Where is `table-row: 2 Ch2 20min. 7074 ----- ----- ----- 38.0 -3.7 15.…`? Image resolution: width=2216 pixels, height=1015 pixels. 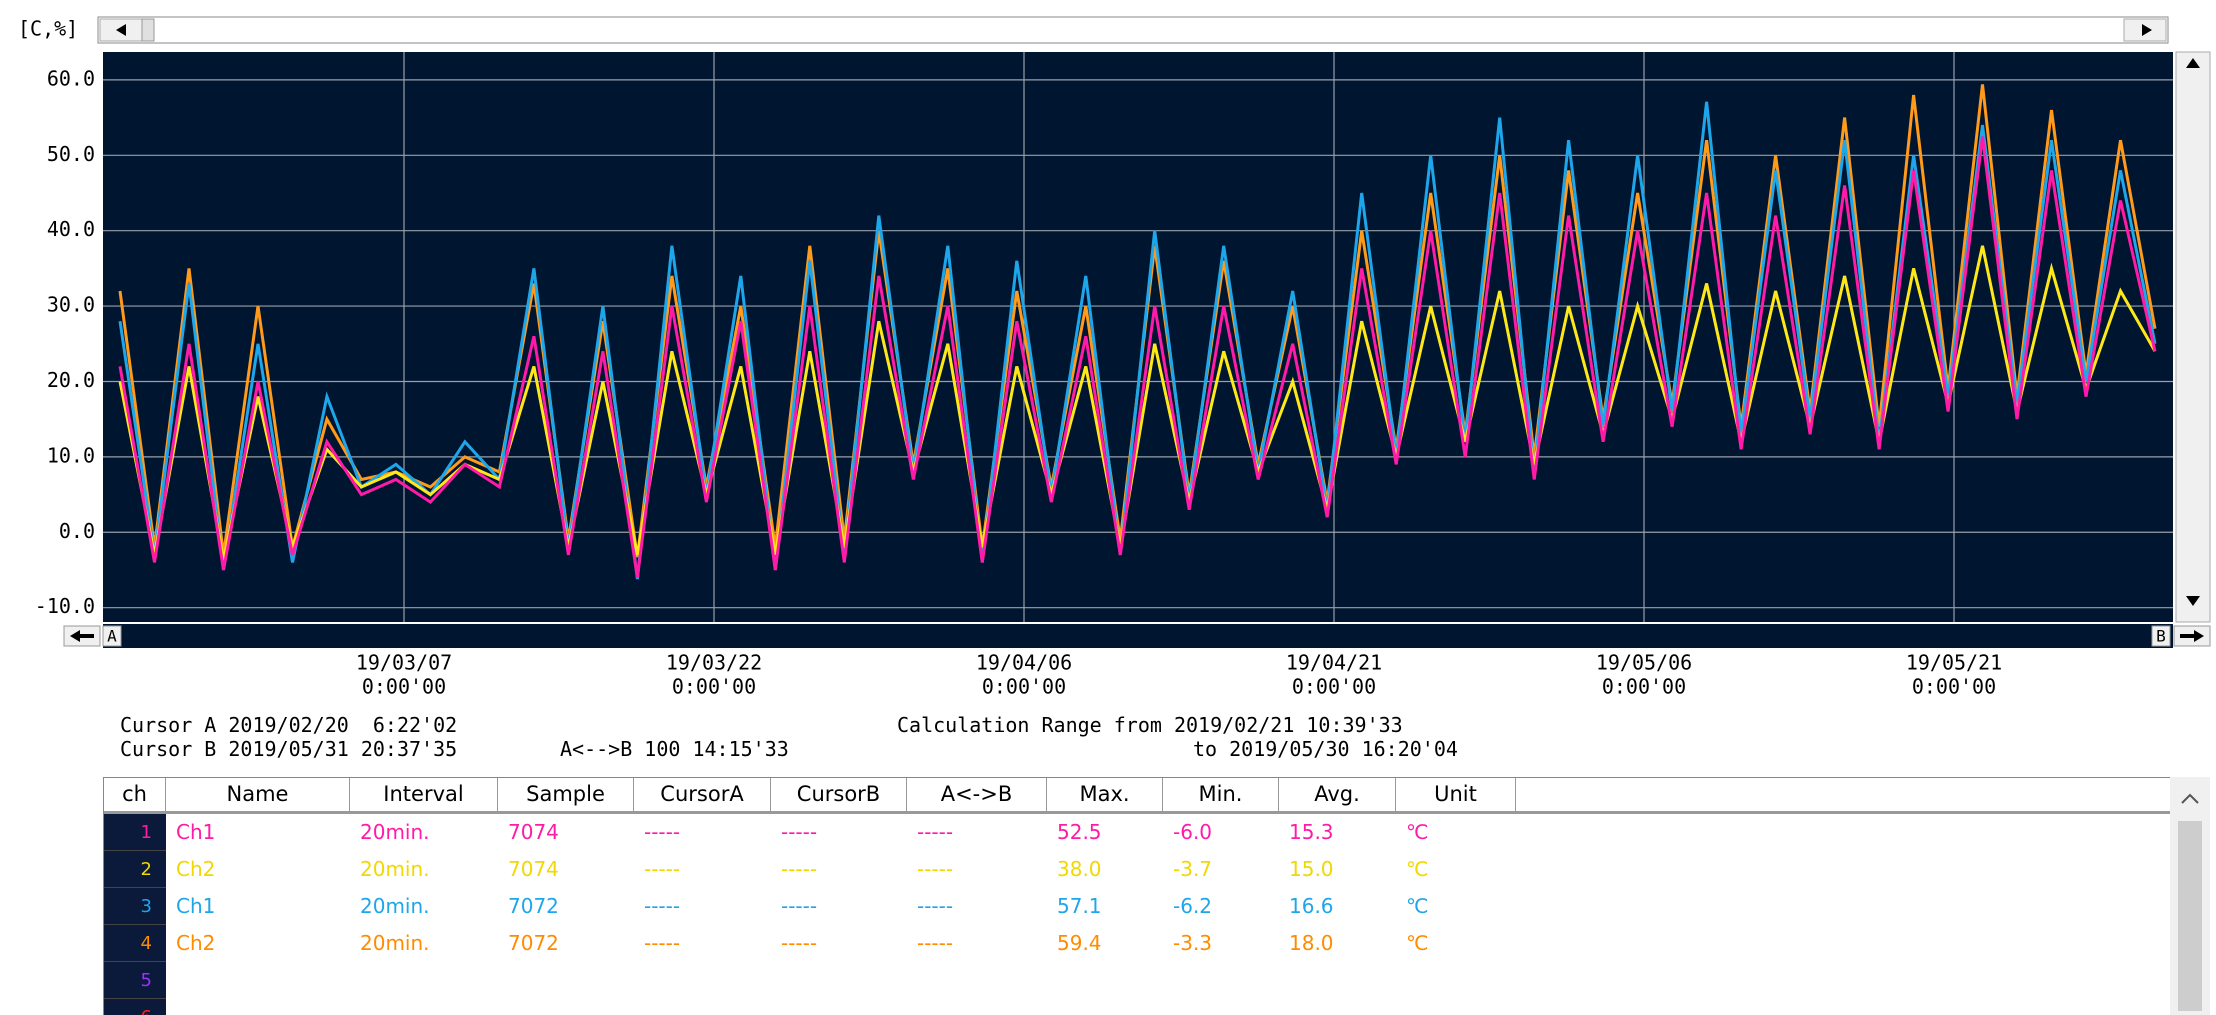 table-row: 2 Ch2 20min. 7074 ----- ----- ----- 38.0 -3.7 15.… is located at coordinates (1137, 869).